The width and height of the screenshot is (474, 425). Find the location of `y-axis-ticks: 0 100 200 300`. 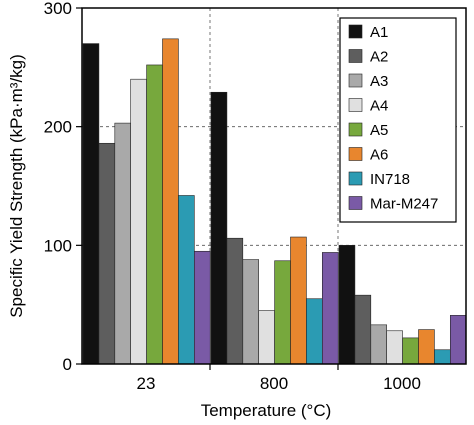

y-axis-ticks: 0 100 200 300 is located at coordinates (63, 187).